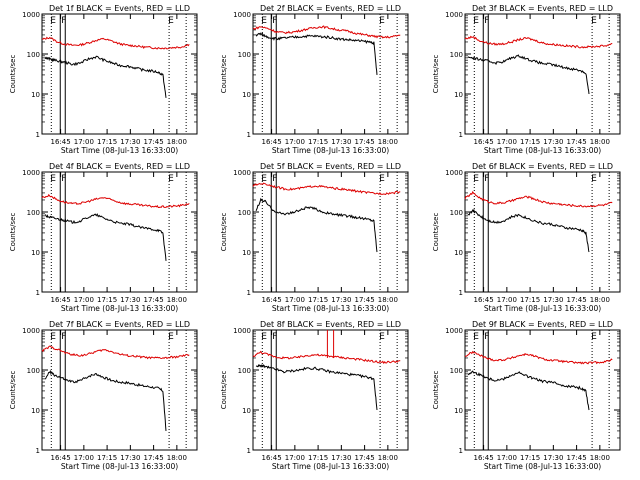  I want to click on panel-title: Det 8f BLACK = Events, RED = LLD, so click(330, 324).